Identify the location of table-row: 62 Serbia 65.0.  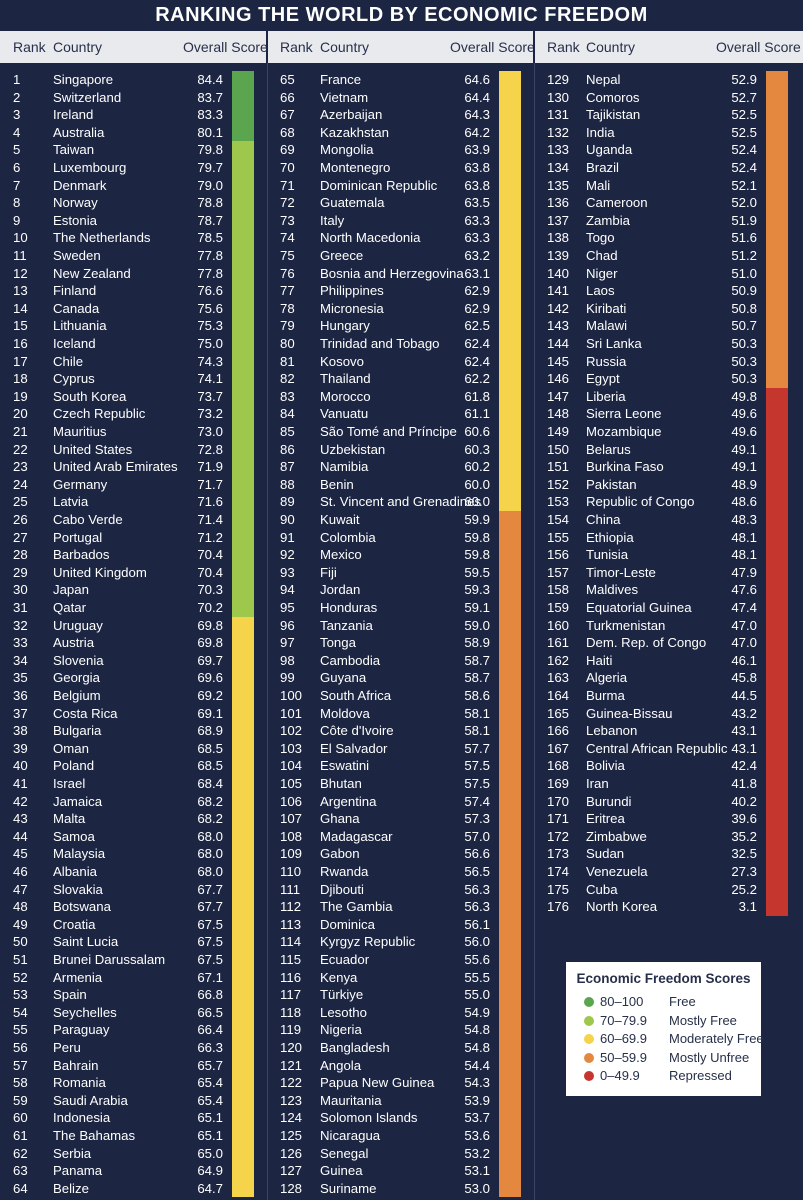
(133, 1154).